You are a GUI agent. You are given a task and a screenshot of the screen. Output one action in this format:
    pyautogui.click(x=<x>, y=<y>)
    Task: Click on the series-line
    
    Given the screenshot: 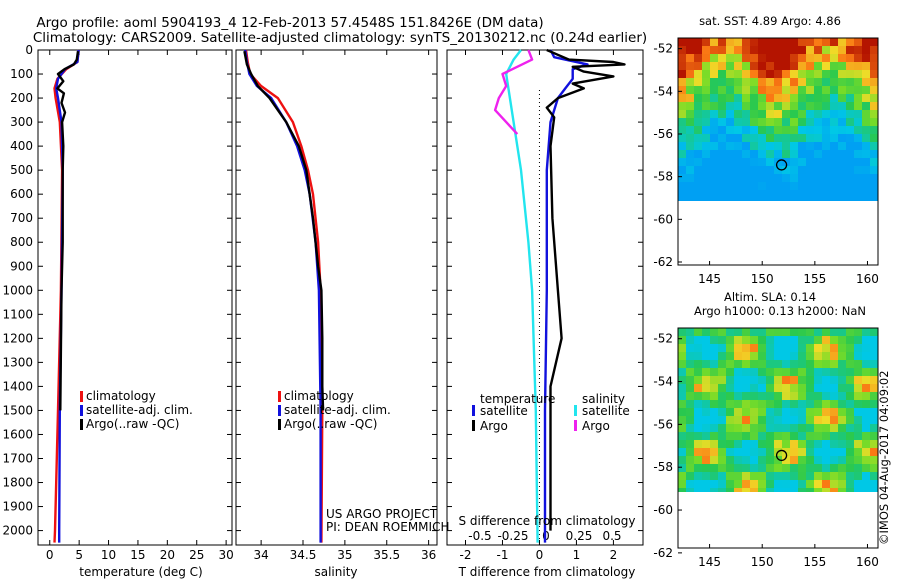 What is the action you would take?
    pyautogui.click(x=522, y=296)
    